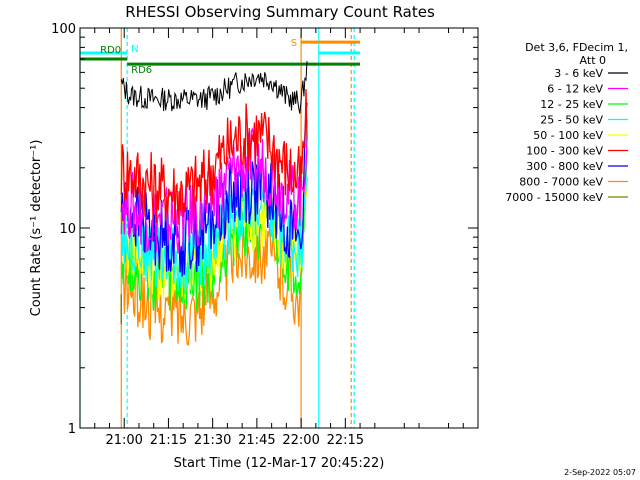 This screenshot has width=640, height=480. I want to click on legend-header-line-1: Det 3,6, FDecim 1,, so click(576, 47).